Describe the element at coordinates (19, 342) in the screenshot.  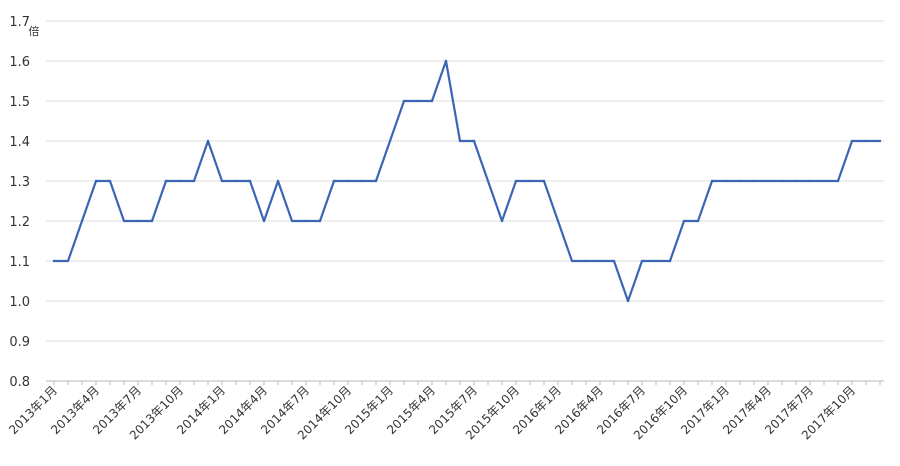
I see `y-tick-label: 0.9` at that location.